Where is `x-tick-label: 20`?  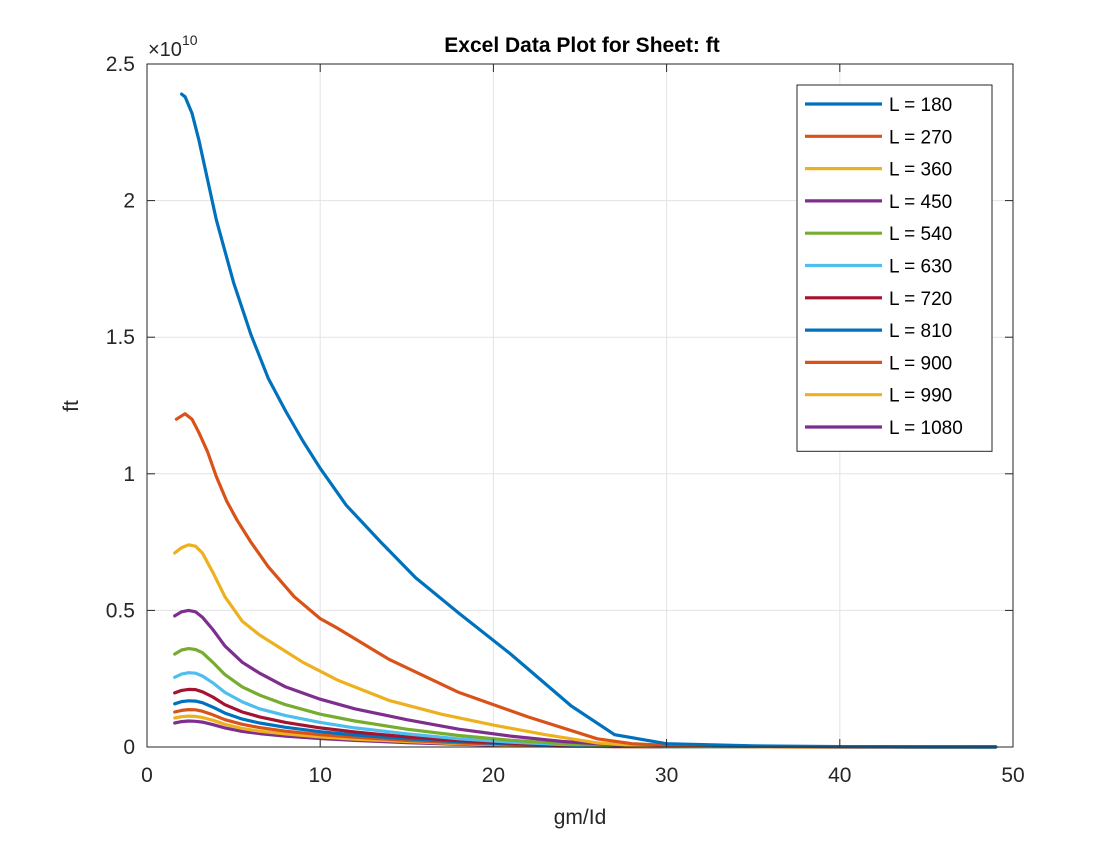 x-tick-label: 20 is located at coordinates (493, 775).